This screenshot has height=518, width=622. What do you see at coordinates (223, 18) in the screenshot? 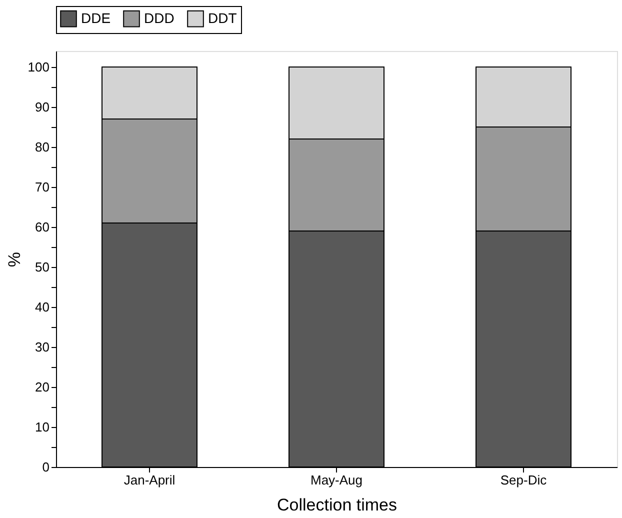
I see `legend-label: DDT` at bounding box center [223, 18].